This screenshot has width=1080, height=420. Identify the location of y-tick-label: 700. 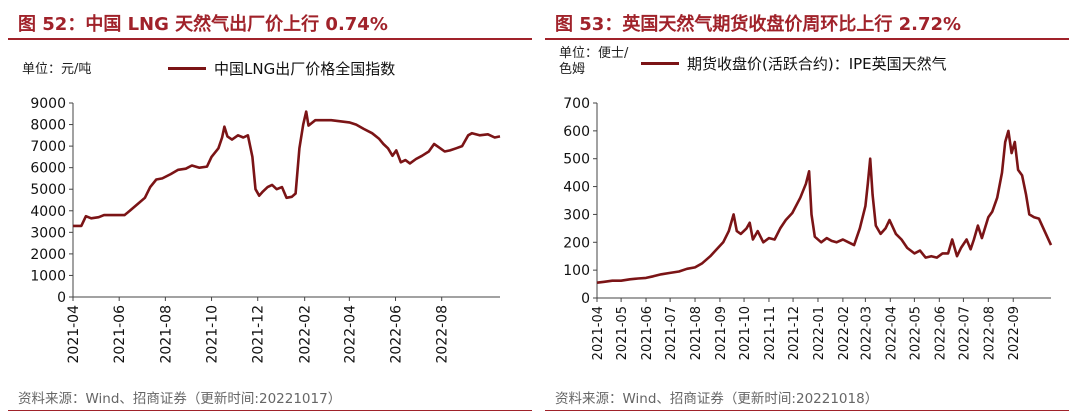
(576, 104).